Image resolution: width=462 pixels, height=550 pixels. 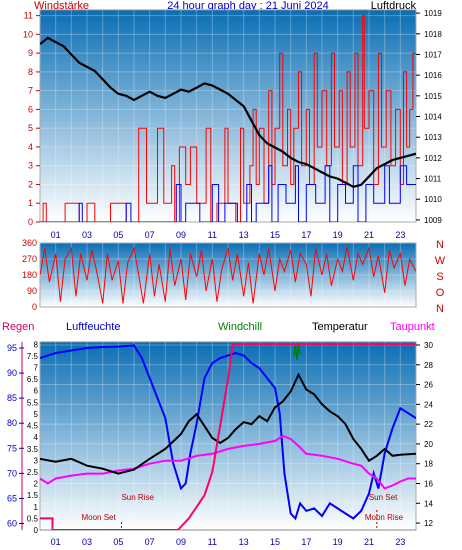 I want to click on pressure-tick-label: 1018, so click(x=433, y=34).